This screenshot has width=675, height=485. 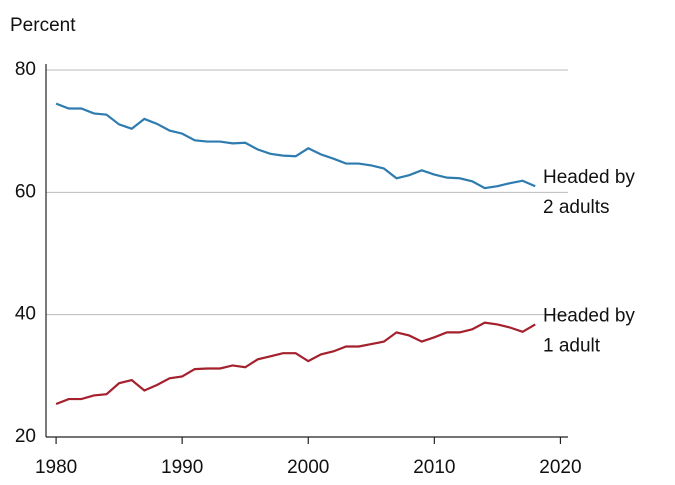 What do you see at coordinates (576, 207) in the screenshot?
I see `series-label: 2 adults` at bounding box center [576, 207].